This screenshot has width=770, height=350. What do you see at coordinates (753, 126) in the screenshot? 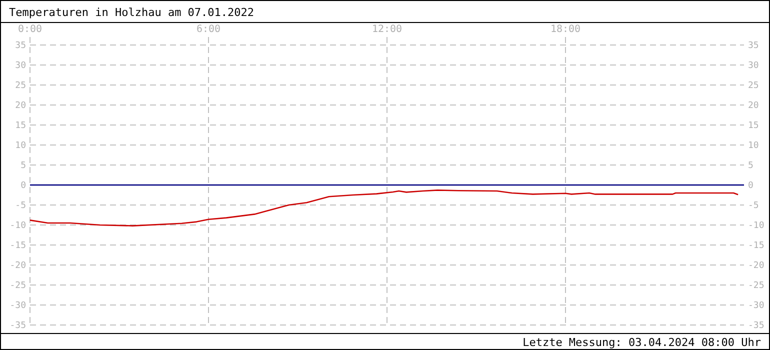
I see `y2-tick-label: 15` at bounding box center [753, 126].